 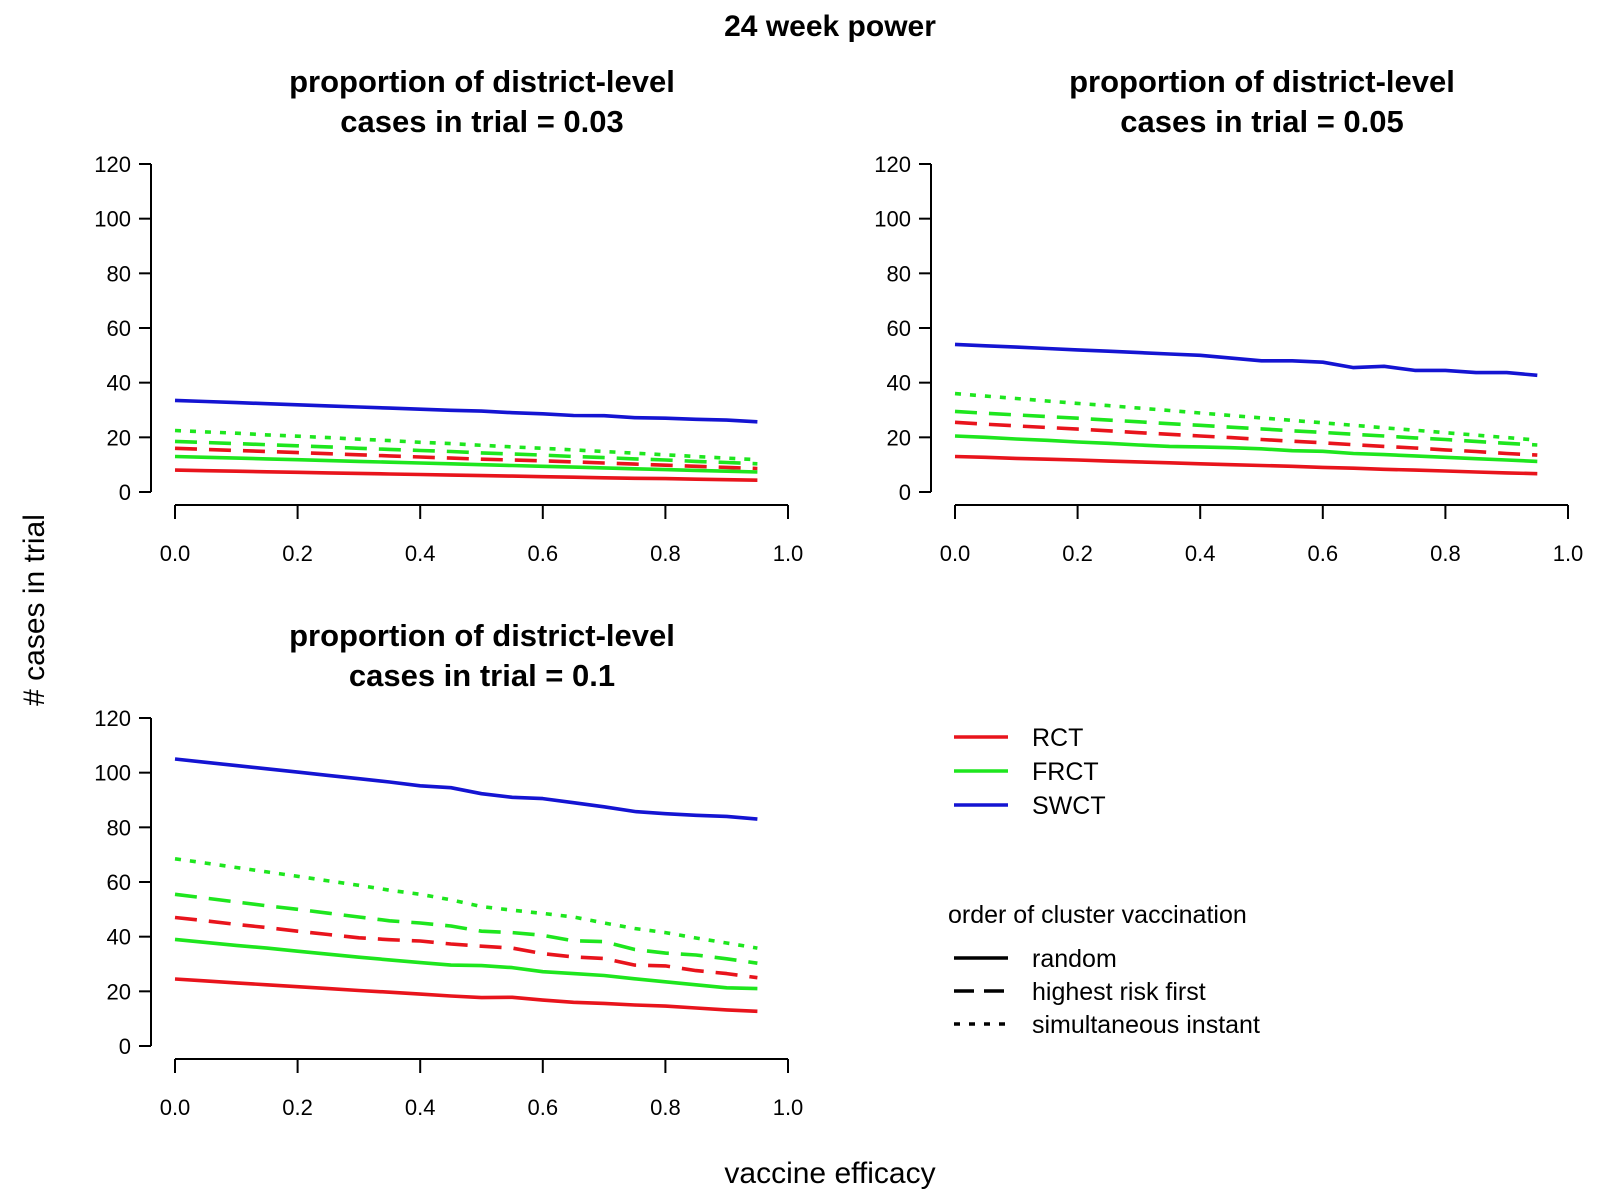 I want to click on panel-1-x-tick-label-4: 0.8, so click(x=665, y=553).